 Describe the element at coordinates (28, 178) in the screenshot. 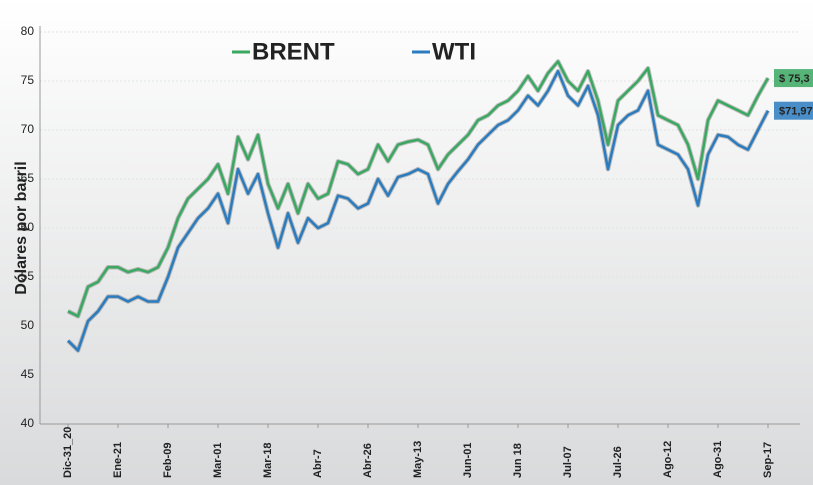

I see `y-tick-label: 65` at that location.